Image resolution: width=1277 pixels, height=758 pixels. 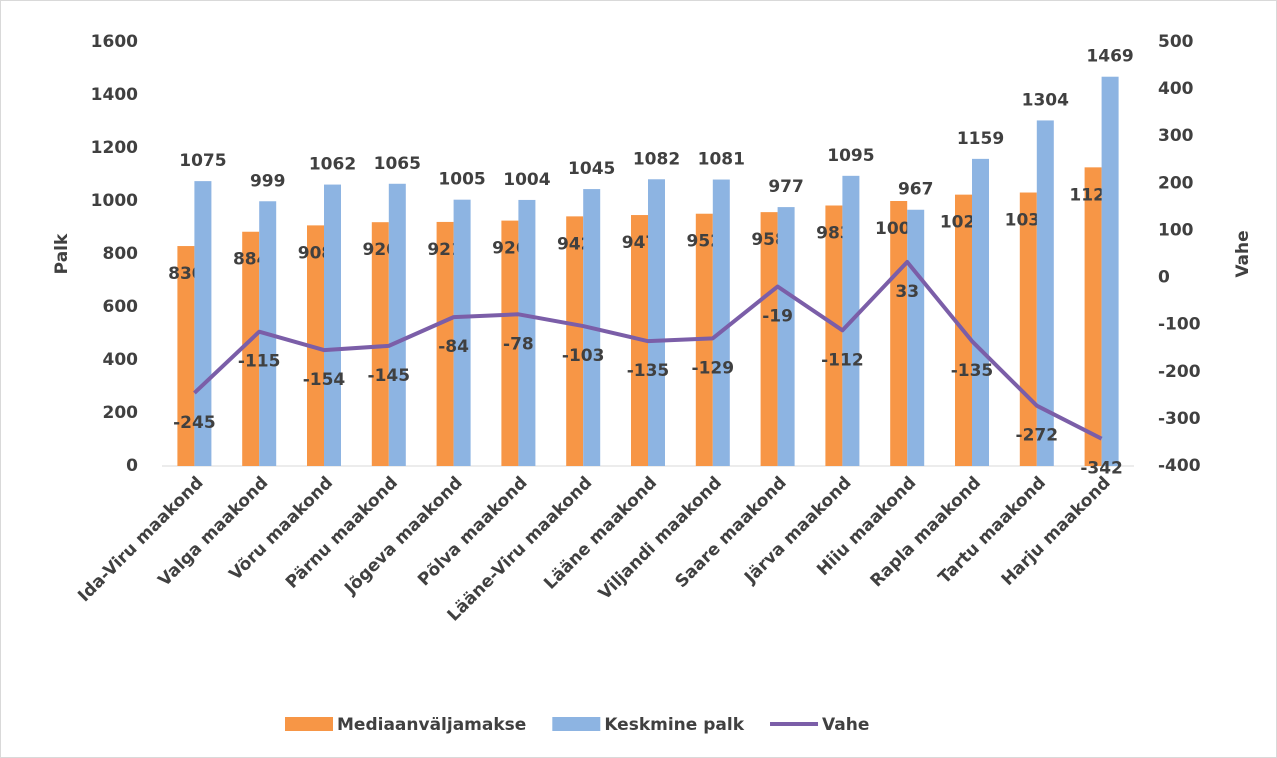 I want to click on y-axis-title: Palk, so click(x=62, y=253).